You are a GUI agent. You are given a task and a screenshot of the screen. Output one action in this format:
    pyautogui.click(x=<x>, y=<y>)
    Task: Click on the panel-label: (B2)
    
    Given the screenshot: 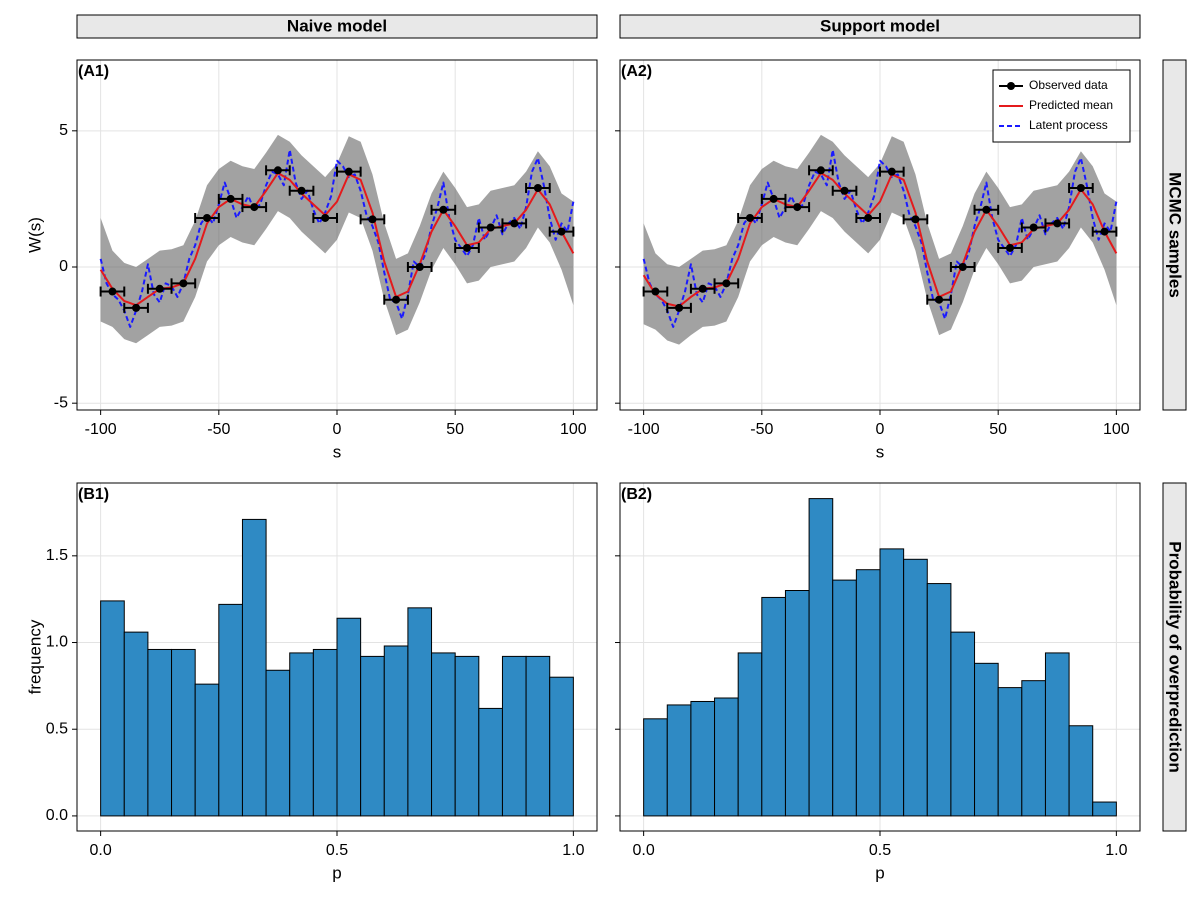 What is the action you would take?
    pyautogui.click(x=636, y=494)
    